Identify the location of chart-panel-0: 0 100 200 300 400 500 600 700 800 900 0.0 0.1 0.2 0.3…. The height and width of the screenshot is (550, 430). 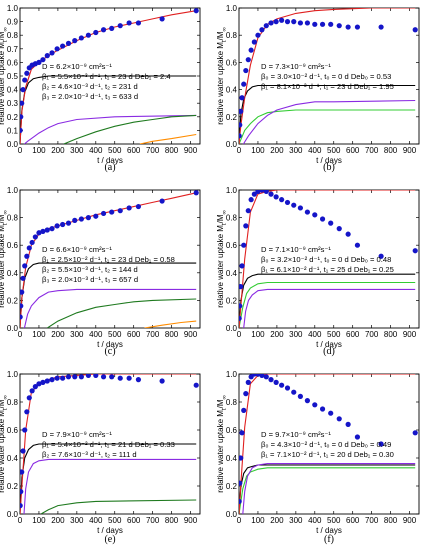
(100, 88).